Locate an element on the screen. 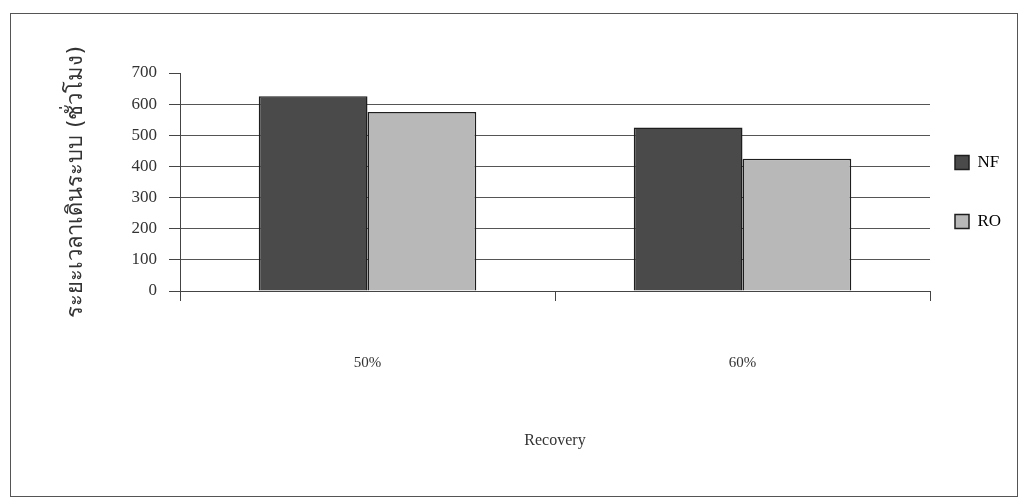 The height and width of the screenshot is (504, 1023). y-tick-label: 400 is located at coordinates (144, 165).